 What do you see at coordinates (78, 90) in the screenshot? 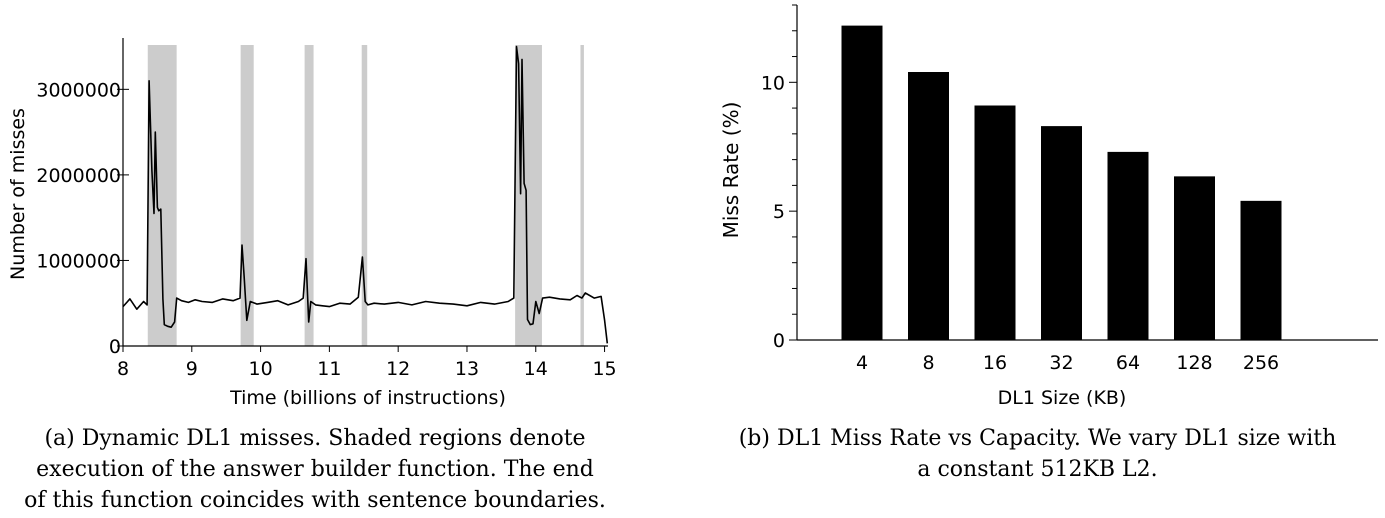
I see `y-tick-label: 3000000` at bounding box center [78, 90].